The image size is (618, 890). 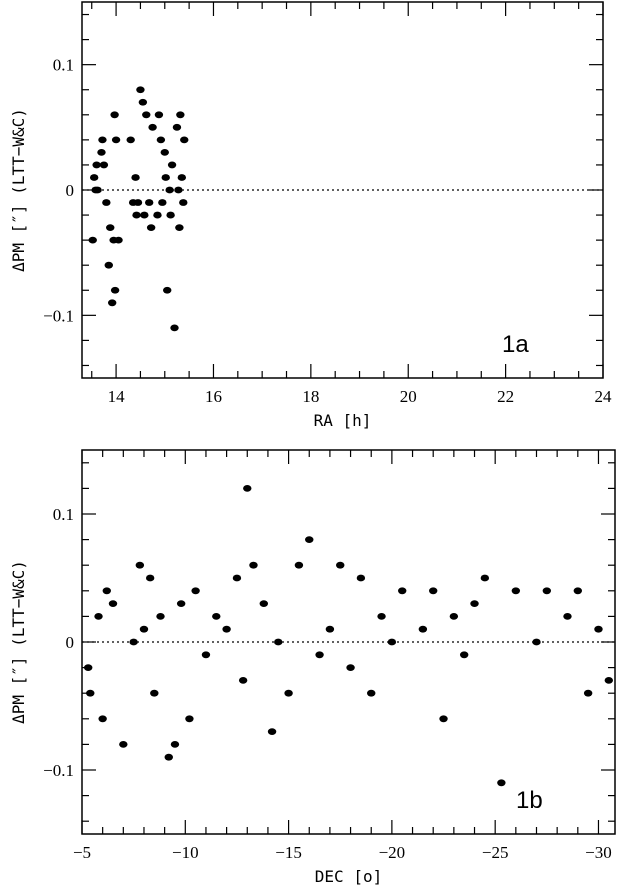 I want to click on x-tick-label: 14, so click(x=117, y=396).